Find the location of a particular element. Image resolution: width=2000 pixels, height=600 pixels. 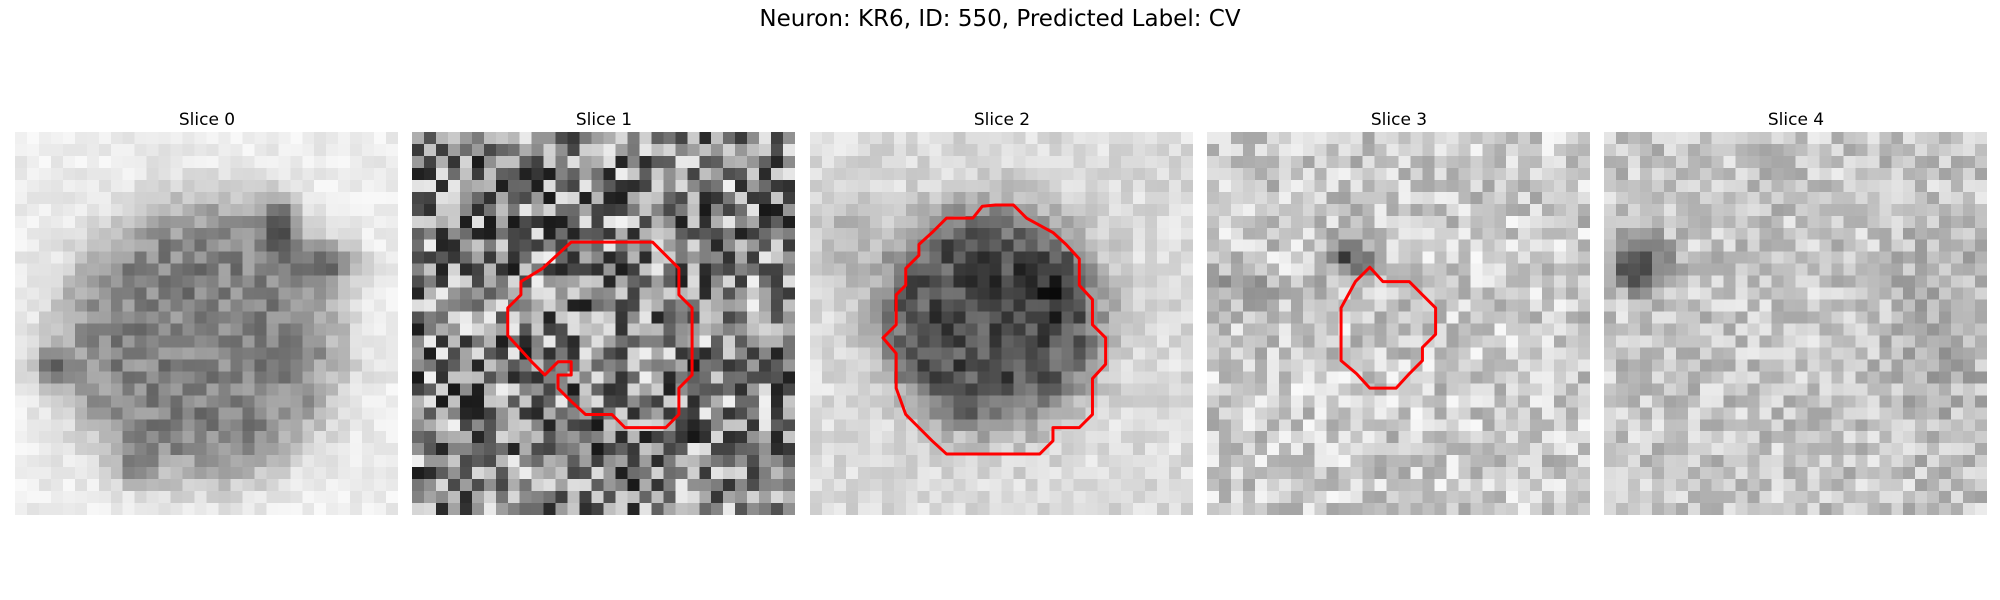

slice-title-3: Slice 3 is located at coordinates (1399, 120).